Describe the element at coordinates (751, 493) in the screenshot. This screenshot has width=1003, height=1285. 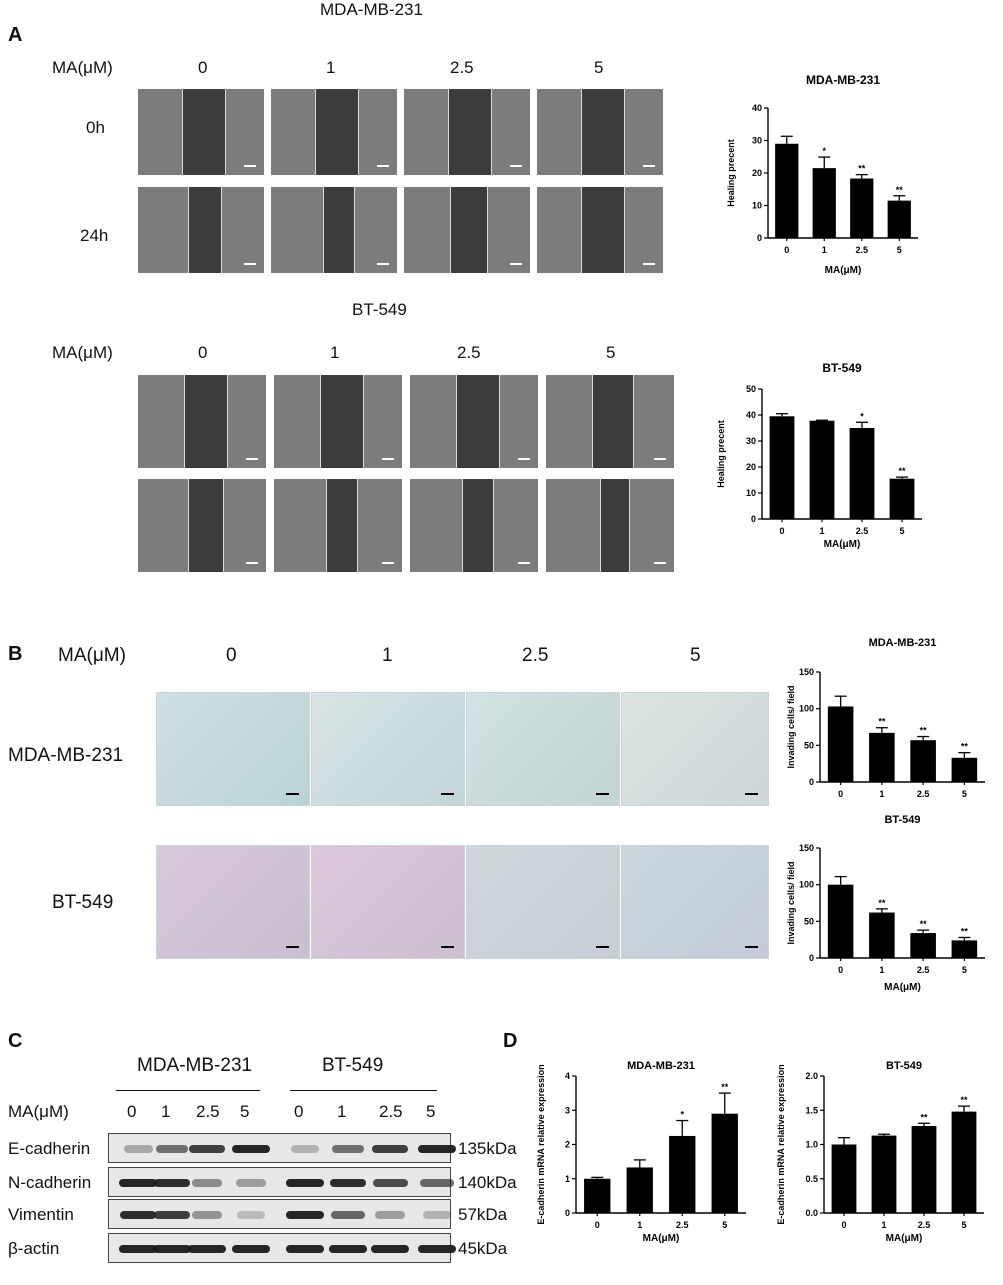
I see `y-tick-label: 10` at that location.